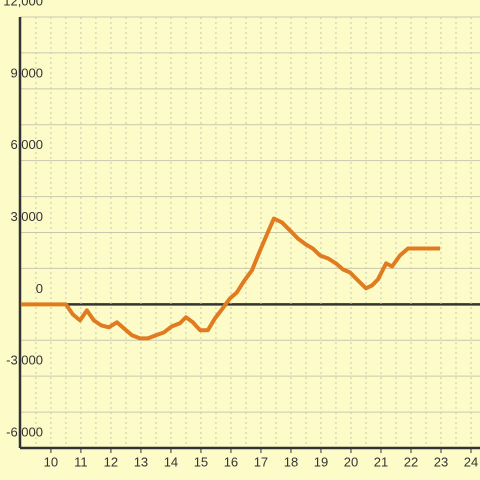  I want to click on x-tick-label: 14, so click(171, 461).